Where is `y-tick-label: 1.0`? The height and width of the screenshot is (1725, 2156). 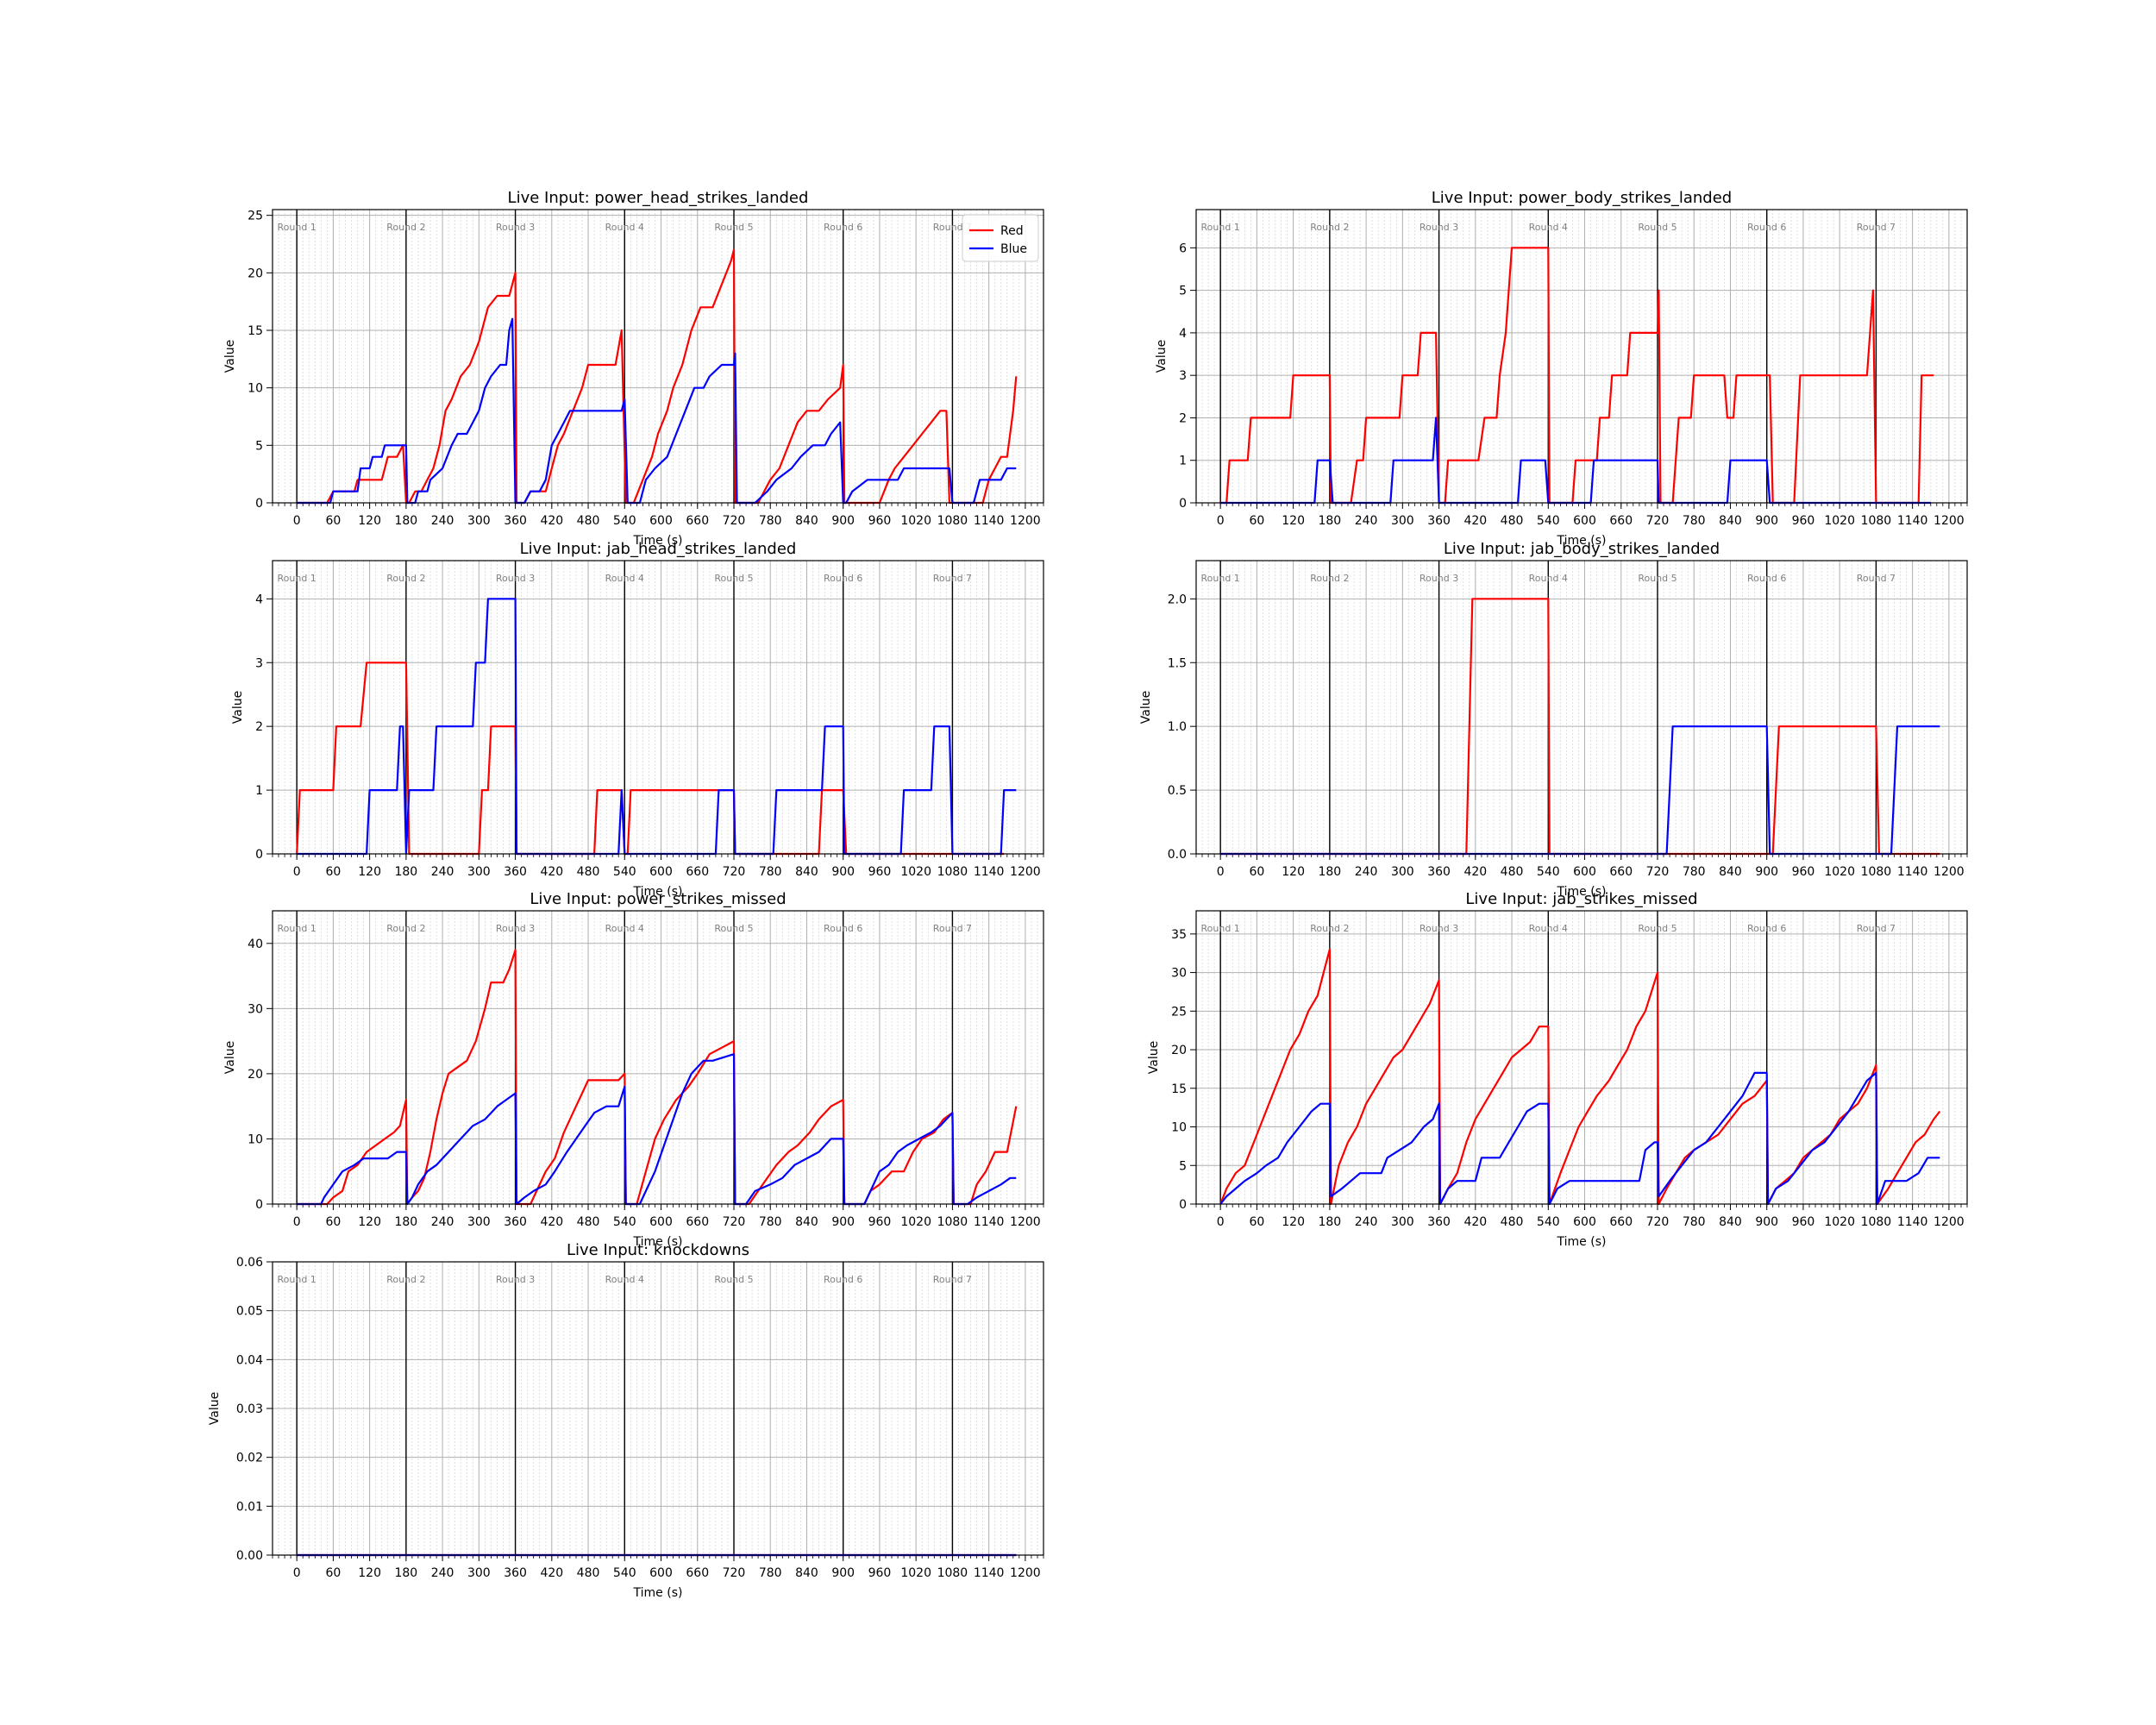
y-tick-label: 1.0 is located at coordinates (1177, 727).